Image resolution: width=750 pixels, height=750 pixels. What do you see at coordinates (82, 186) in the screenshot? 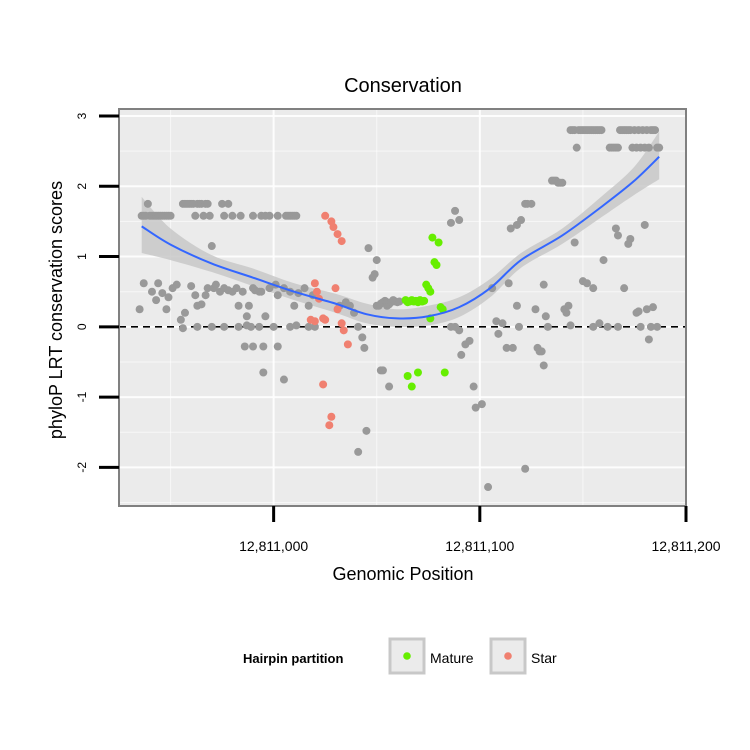
I see `y-tick-label: 2` at bounding box center [82, 186].